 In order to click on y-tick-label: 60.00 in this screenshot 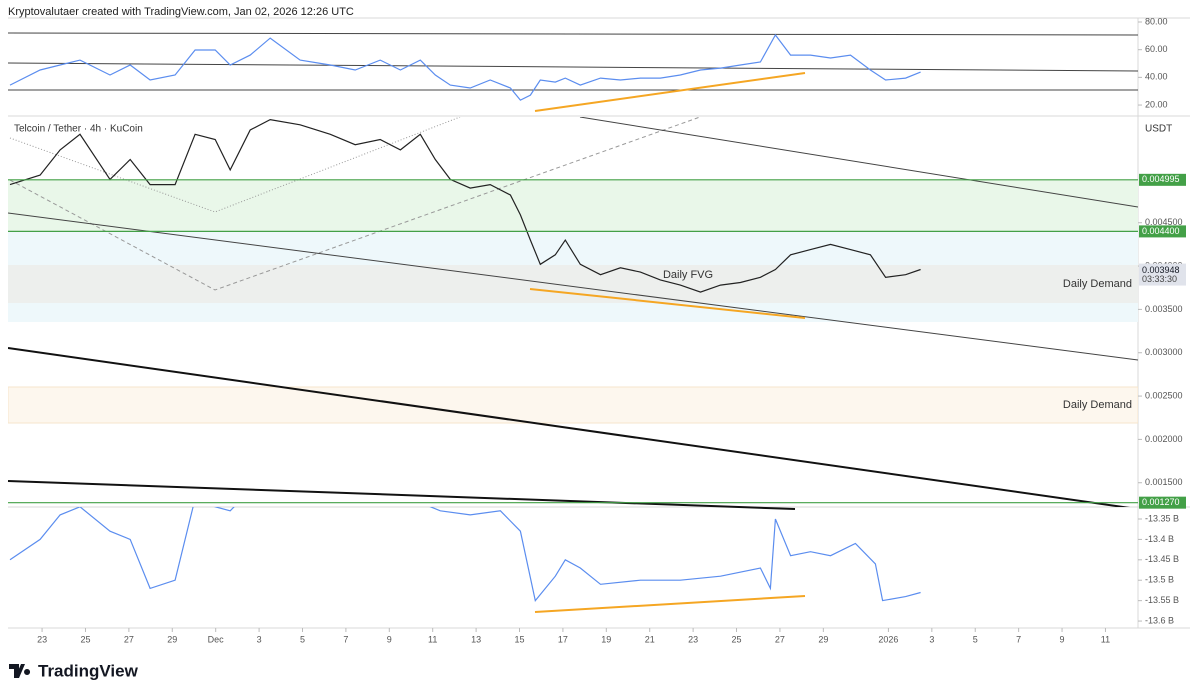, I will do `click(1156, 49)`.